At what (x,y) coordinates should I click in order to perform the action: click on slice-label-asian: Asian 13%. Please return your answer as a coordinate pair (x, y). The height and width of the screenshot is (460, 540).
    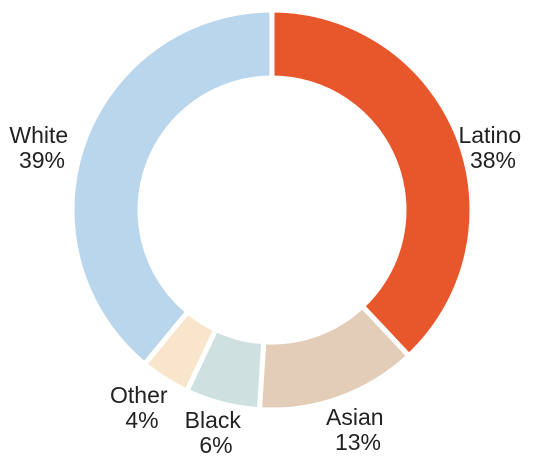
    Looking at the image, I should click on (358, 429).